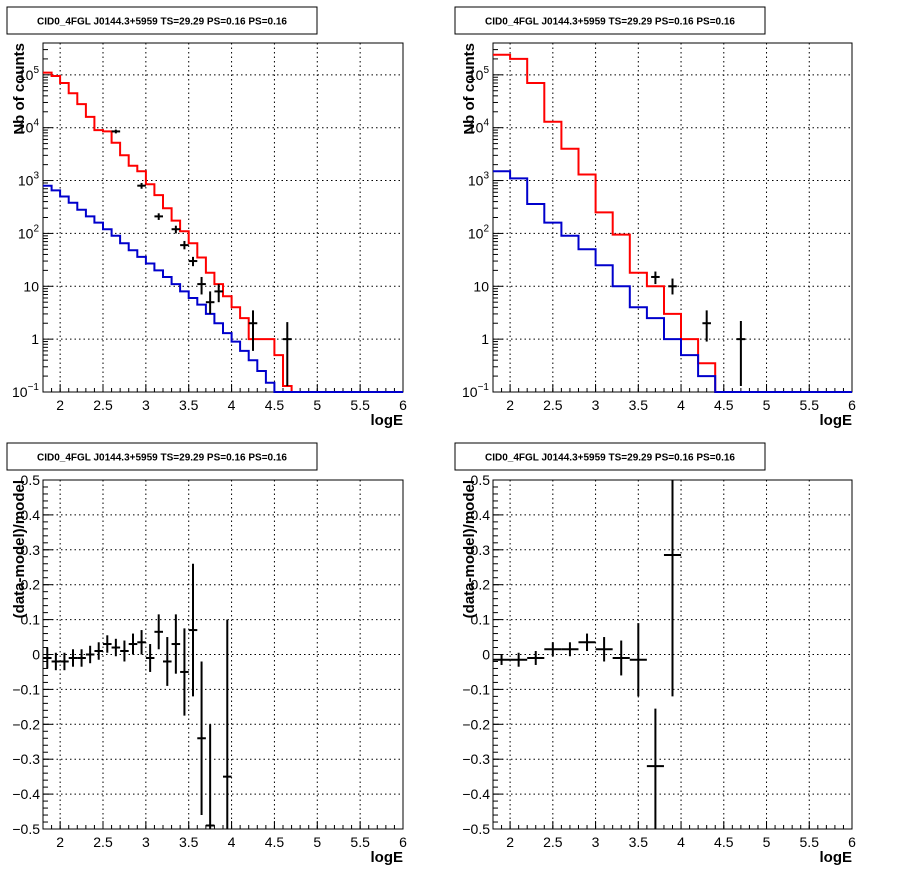 The height and width of the screenshot is (875, 898). What do you see at coordinates (387, 420) in the screenshot?
I see `x-axis-label: logE` at bounding box center [387, 420].